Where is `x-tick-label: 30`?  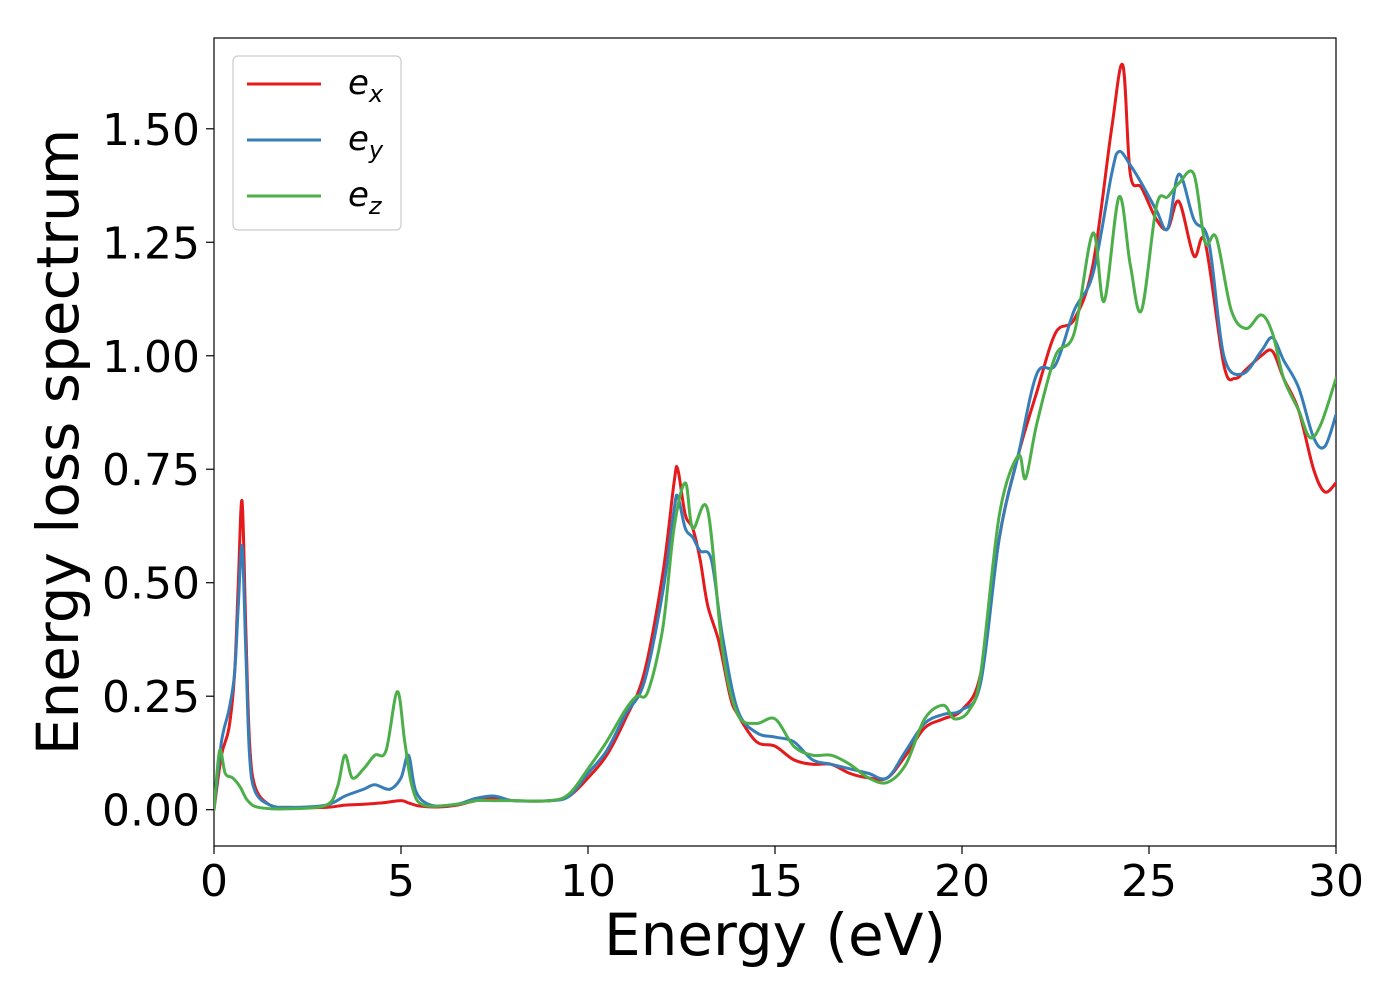
x-tick-label: 30 is located at coordinates (1336, 881).